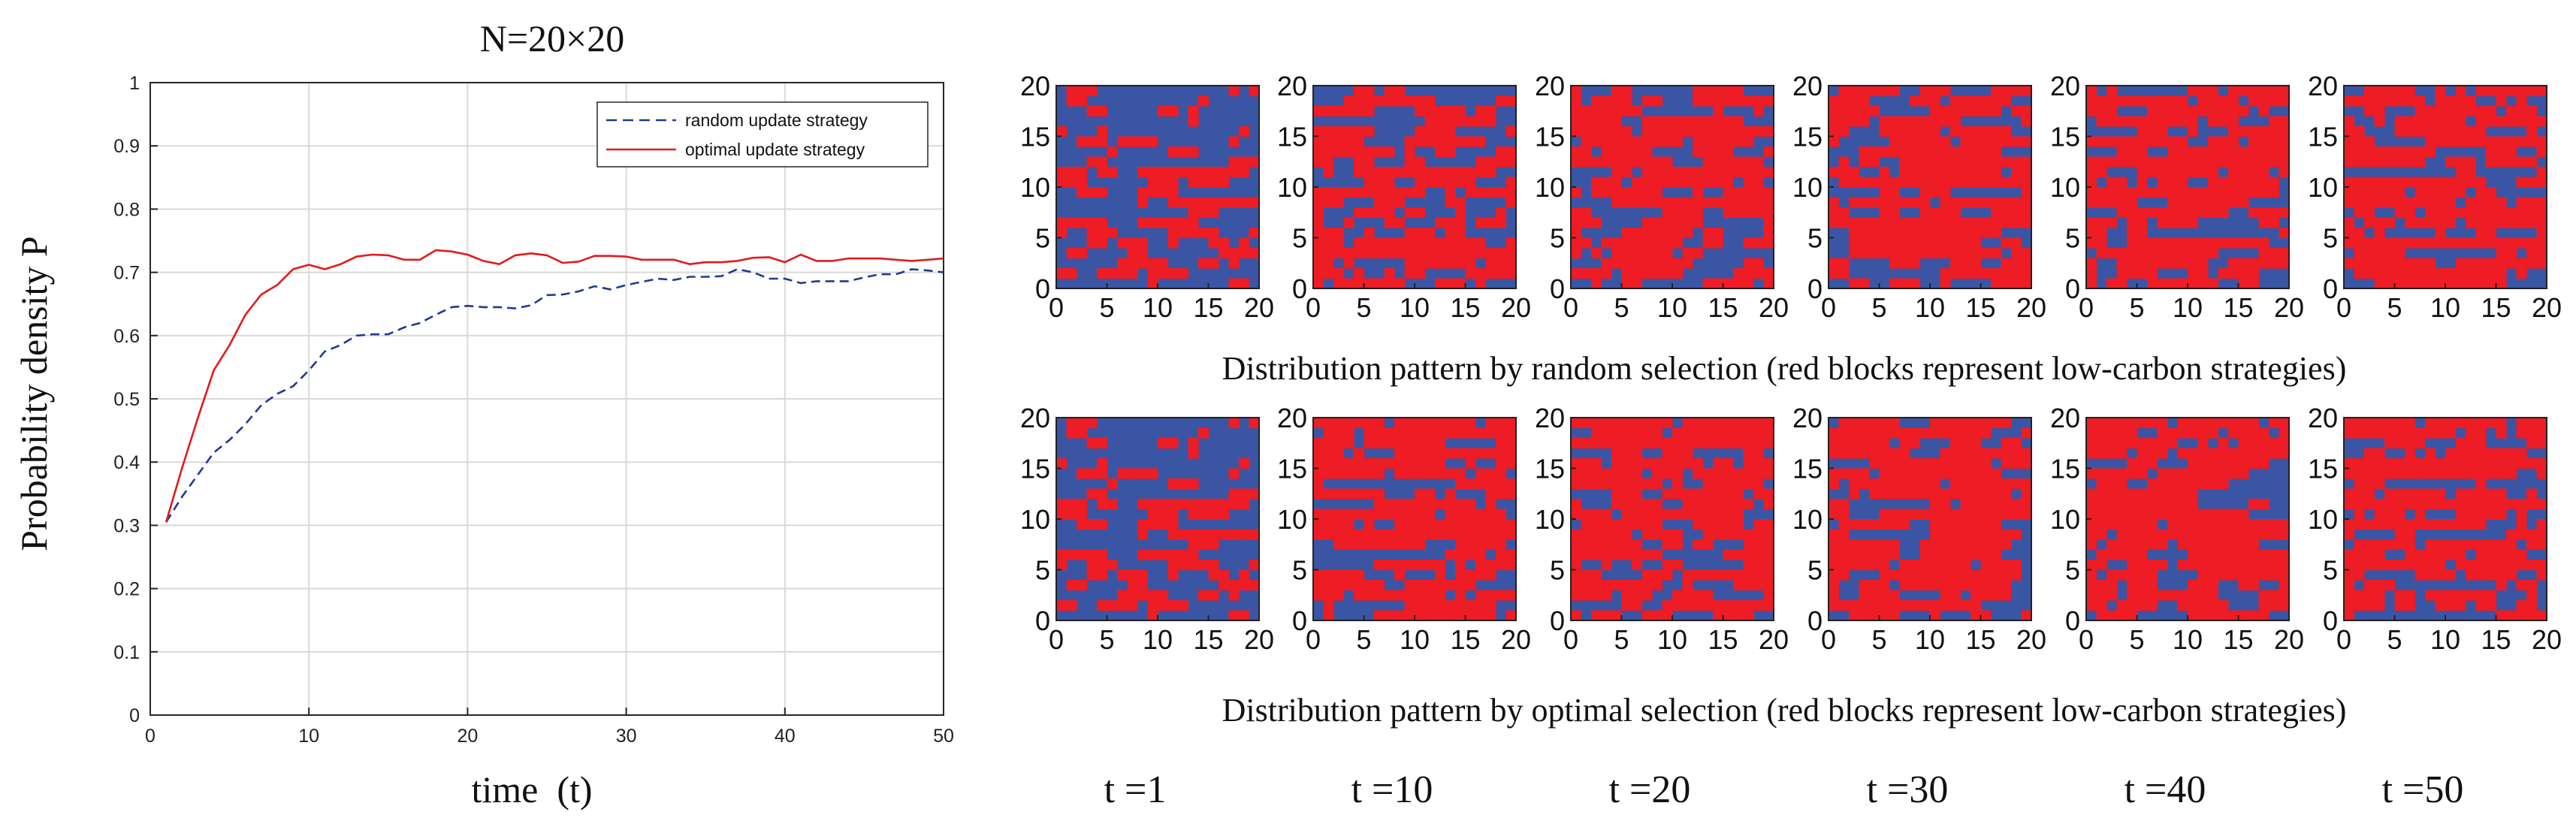 The height and width of the screenshot is (830, 2576). What do you see at coordinates (2547, 639) in the screenshot?
I see `heatmap-x-tick-label: 20` at bounding box center [2547, 639].